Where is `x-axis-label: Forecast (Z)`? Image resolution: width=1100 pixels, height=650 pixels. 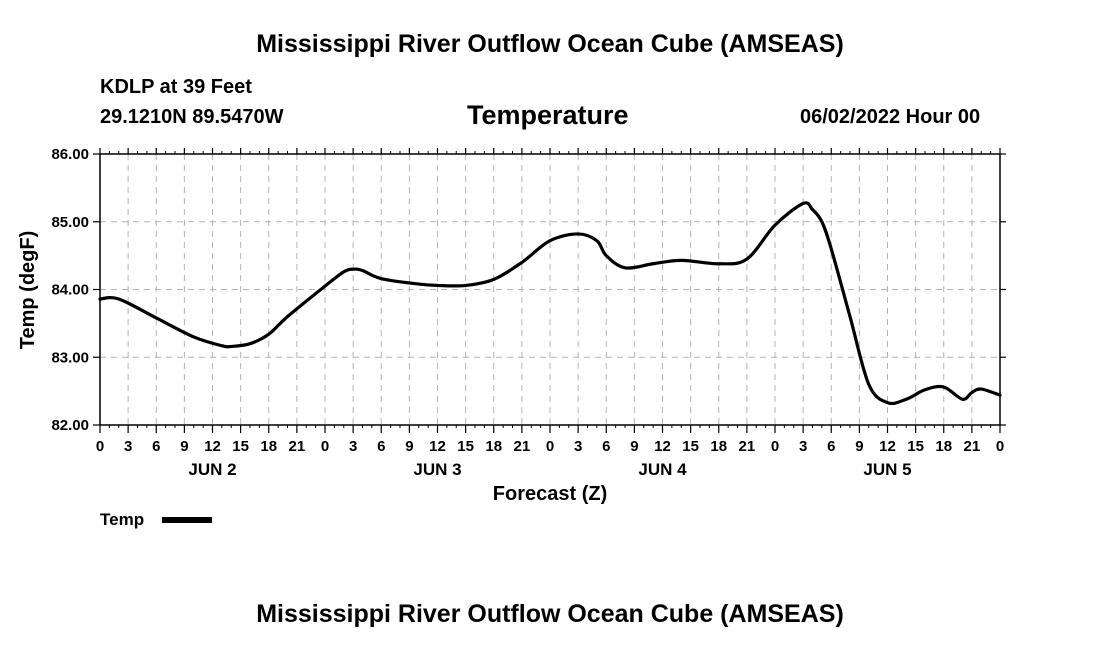 x-axis-label: Forecast (Z) is located at coordinates (550, 494).